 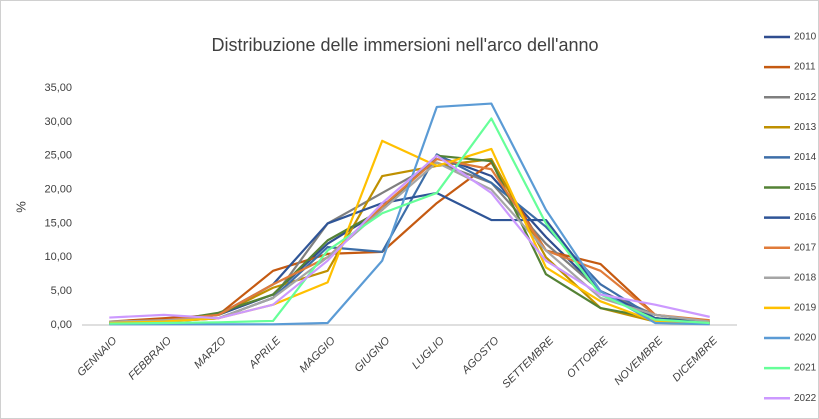 I want to click on legend-label: 2015, so click(x=805, y=187).